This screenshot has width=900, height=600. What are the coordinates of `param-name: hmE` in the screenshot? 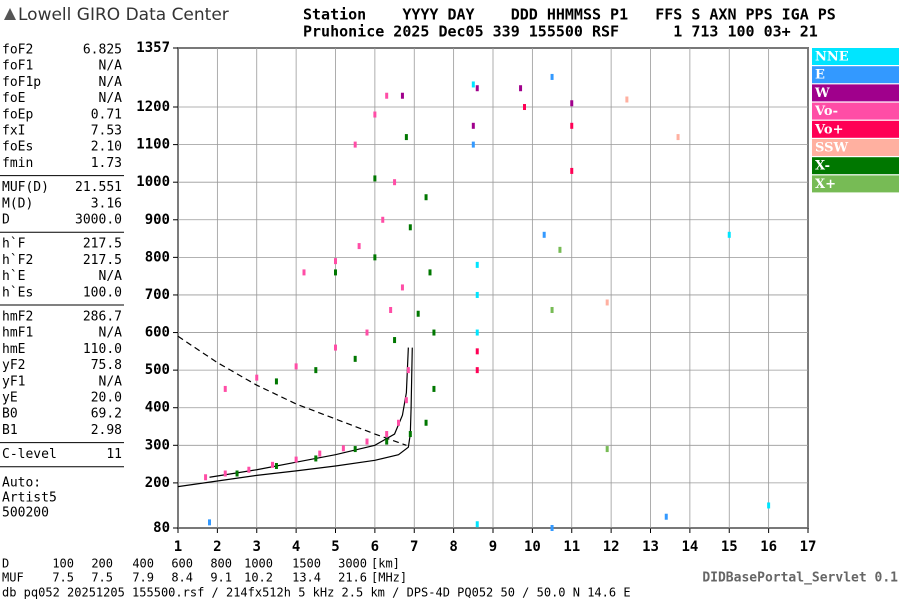 It's located at (13, 349).